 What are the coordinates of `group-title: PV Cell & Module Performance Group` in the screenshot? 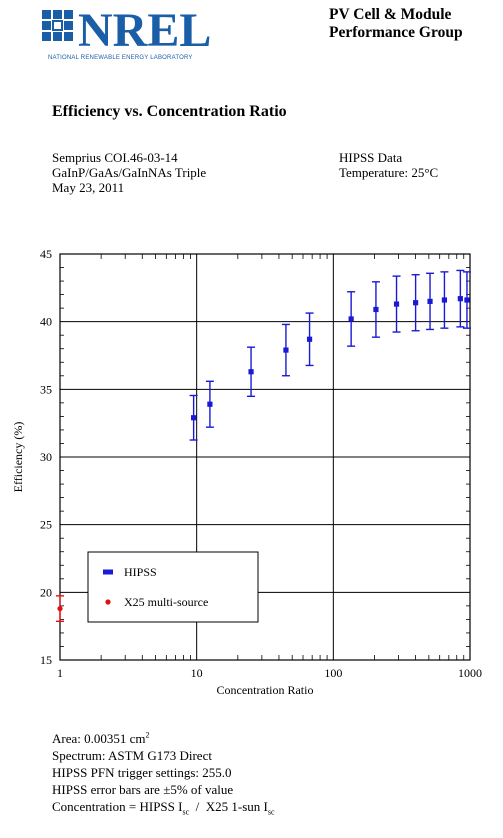 It's located at (396, 24).